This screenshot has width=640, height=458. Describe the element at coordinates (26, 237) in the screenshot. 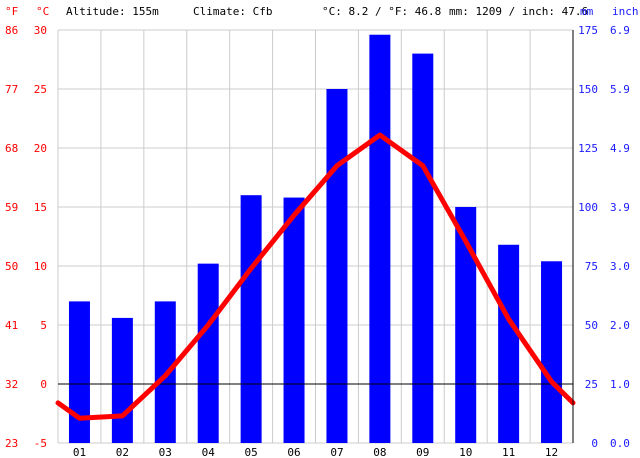

I see `temperature-axis-ticks: 86 30 77 25 68 20 59 15 50 10 41 5 32 0 23 -5` at that location.